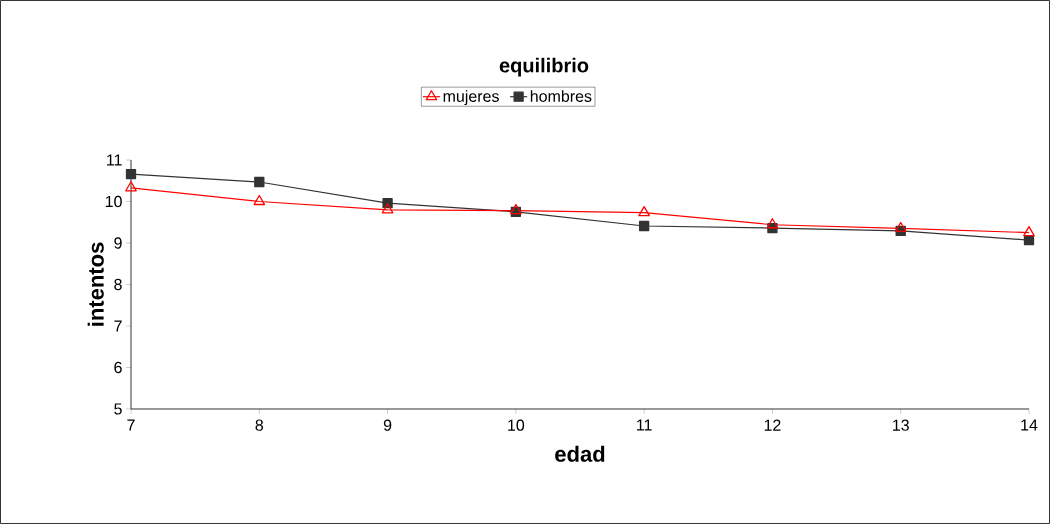  What do you see at coordinates (471, 98) in the screenshot?
I see `legend-label: mujeres` at bounding box center [471, 98].